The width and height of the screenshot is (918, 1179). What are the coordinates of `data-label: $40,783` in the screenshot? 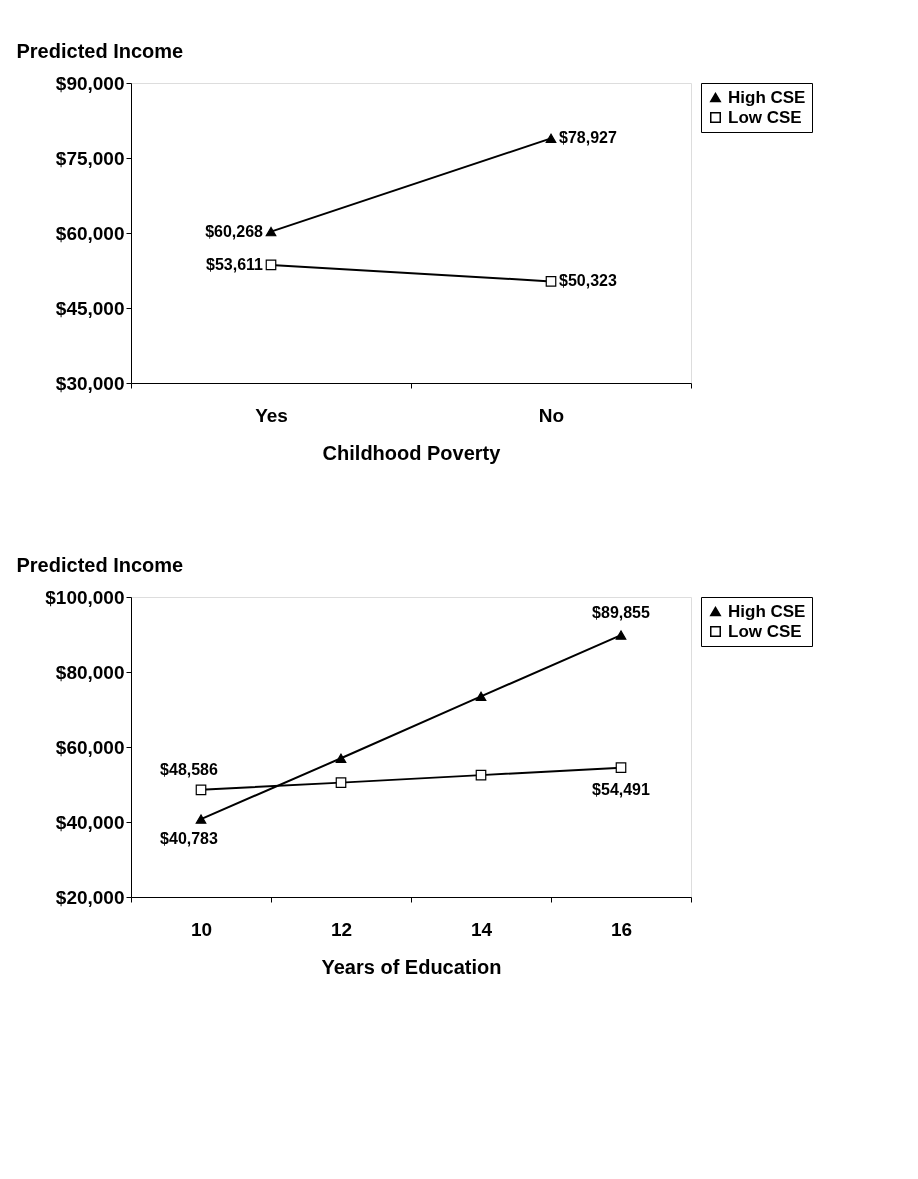 It's located at (189, 839).